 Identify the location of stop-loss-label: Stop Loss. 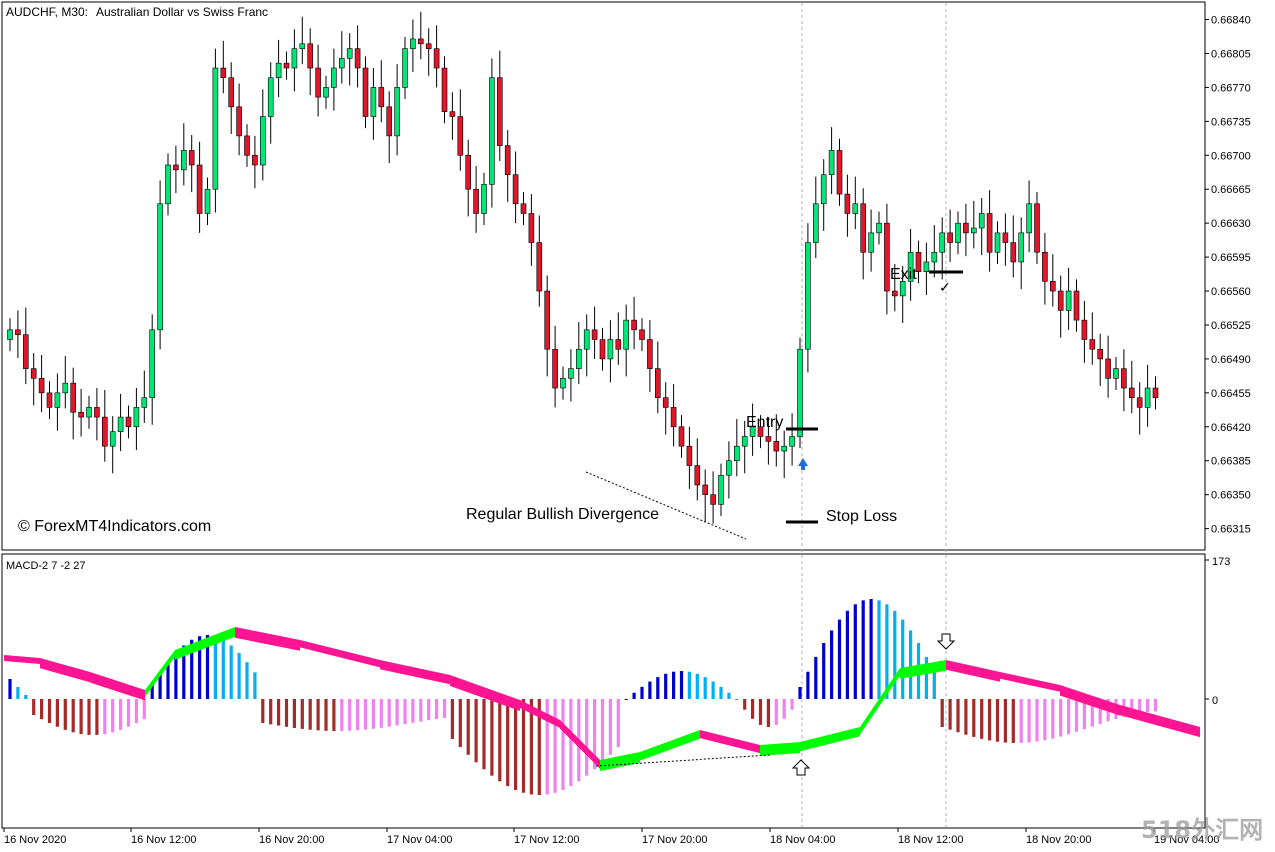
(861, 516).